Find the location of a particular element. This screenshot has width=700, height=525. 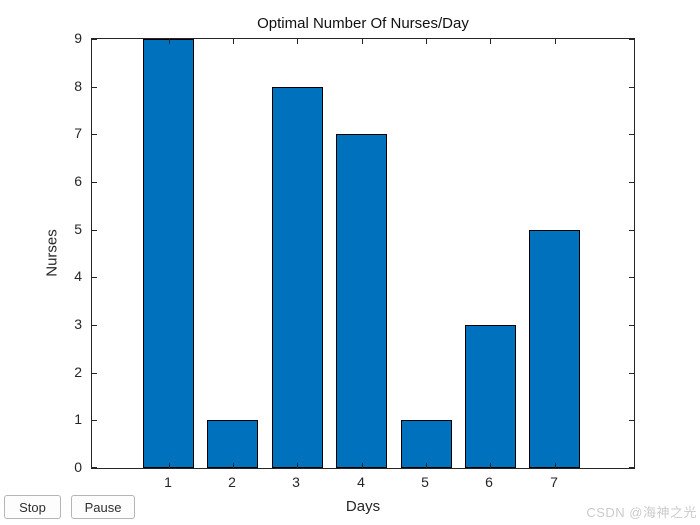

pause-button: Pause is located at coordinates (103, 507).